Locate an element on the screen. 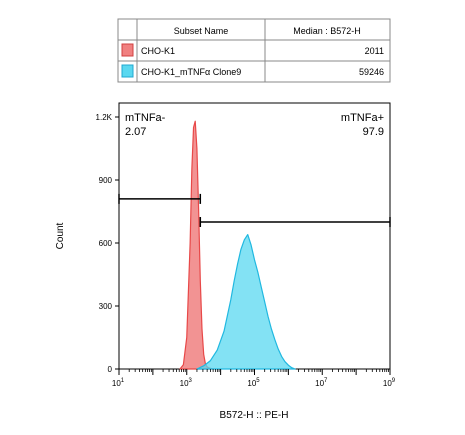 Image resolution: width=465 pixels, height=435 pixels. gate-label-positive-name: mTNFa+ is located at coordinates (362, 118).